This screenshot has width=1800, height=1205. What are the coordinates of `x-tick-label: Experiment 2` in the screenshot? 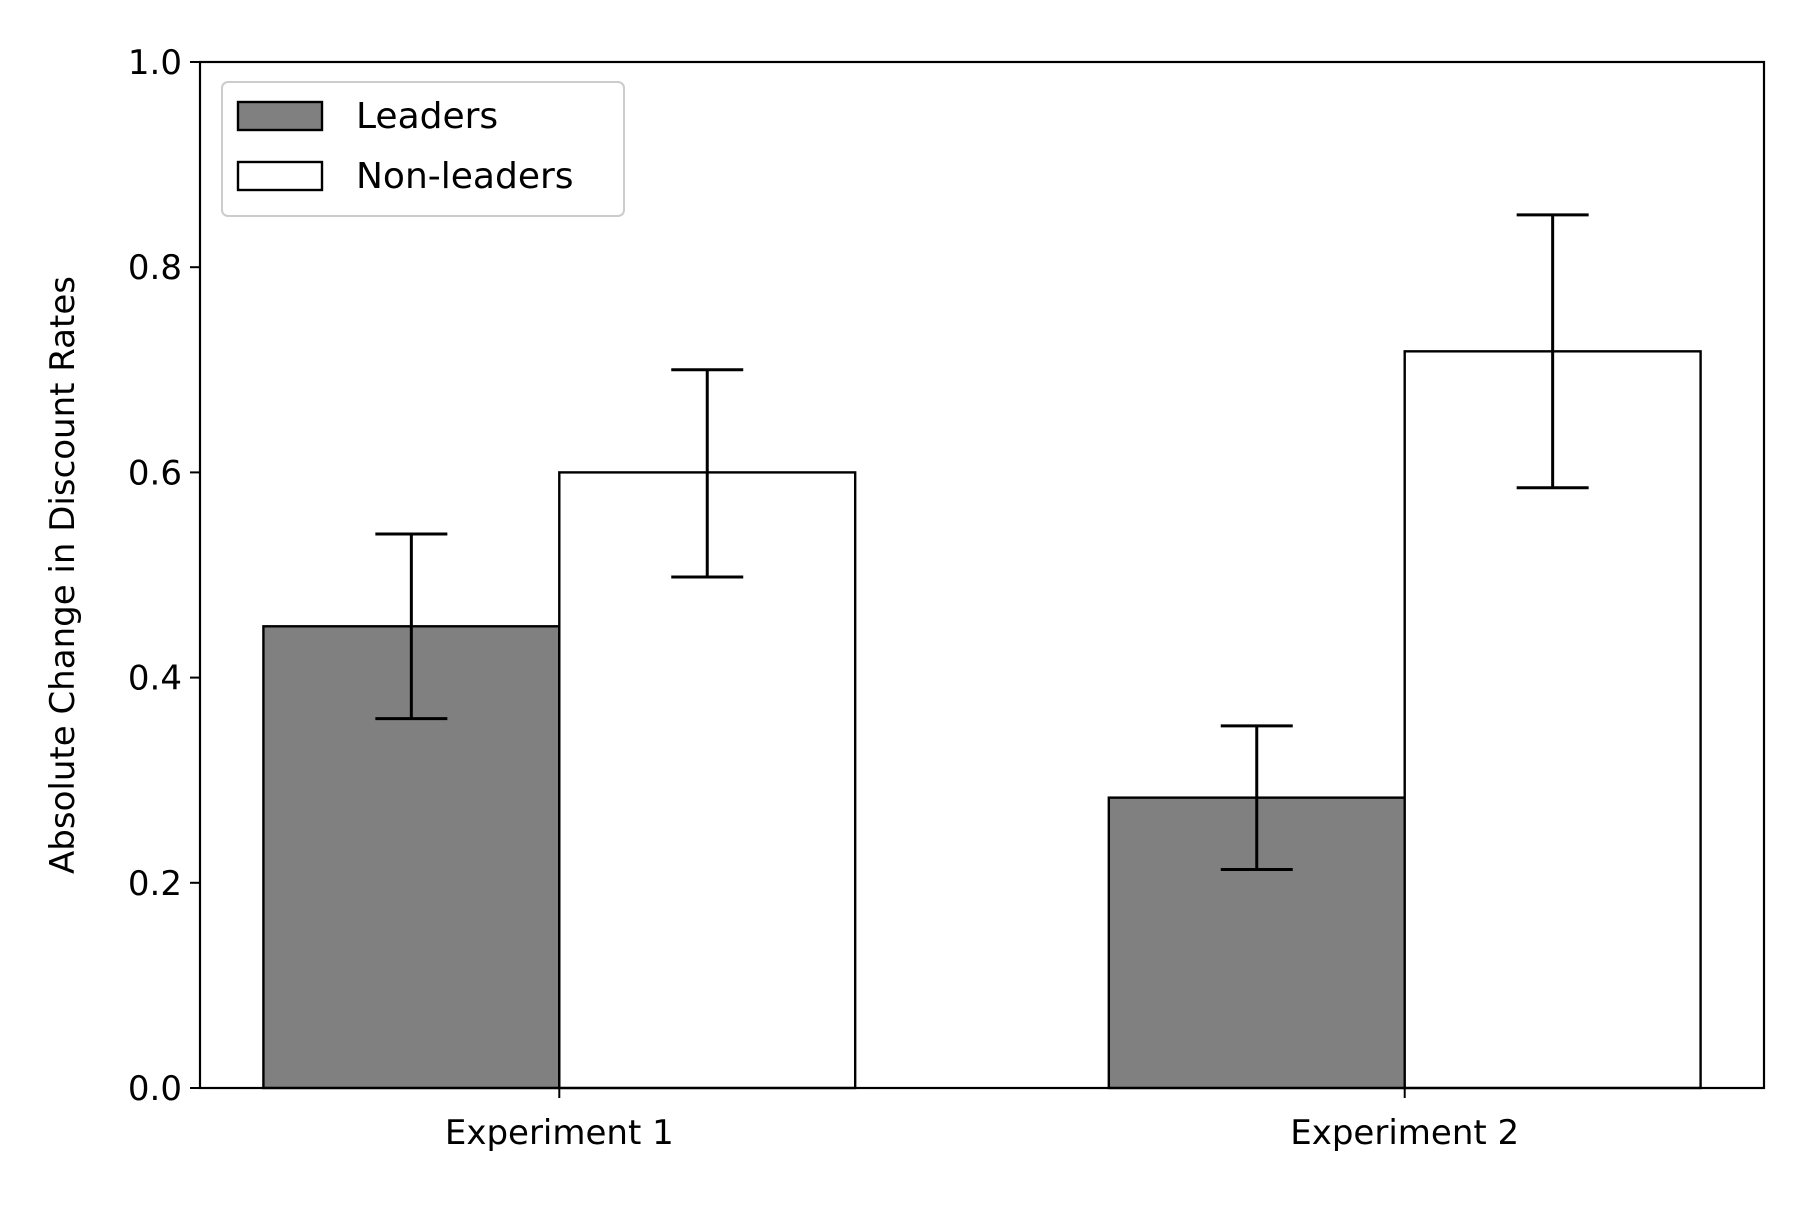 It's located at (1404, 1133).